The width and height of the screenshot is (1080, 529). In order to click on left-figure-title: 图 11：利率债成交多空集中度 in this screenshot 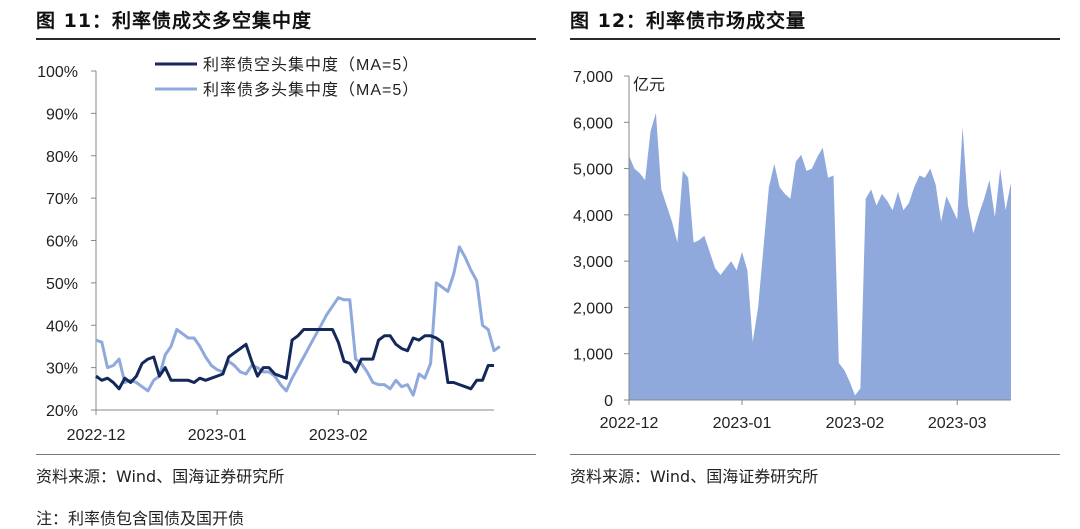, I will do `click(174, 21)`.